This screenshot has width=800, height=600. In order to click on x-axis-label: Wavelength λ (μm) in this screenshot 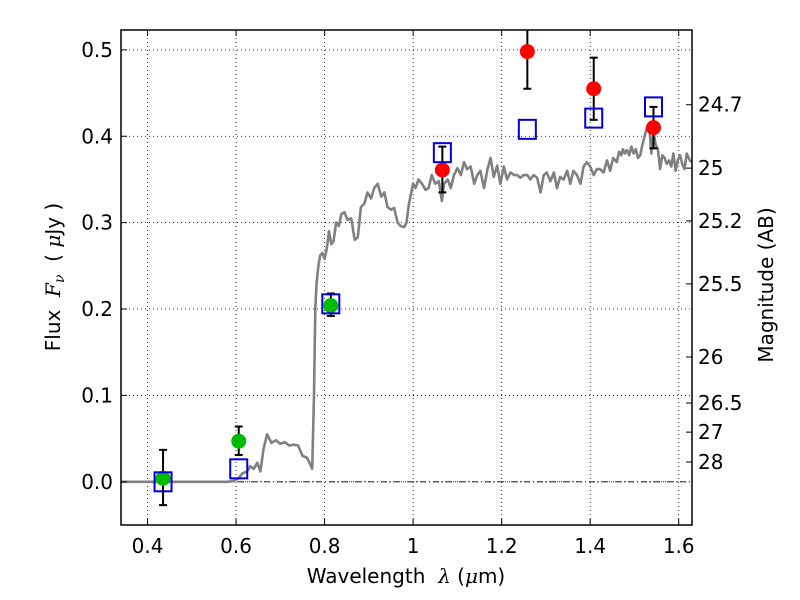, I will do `click(406, 576)`.